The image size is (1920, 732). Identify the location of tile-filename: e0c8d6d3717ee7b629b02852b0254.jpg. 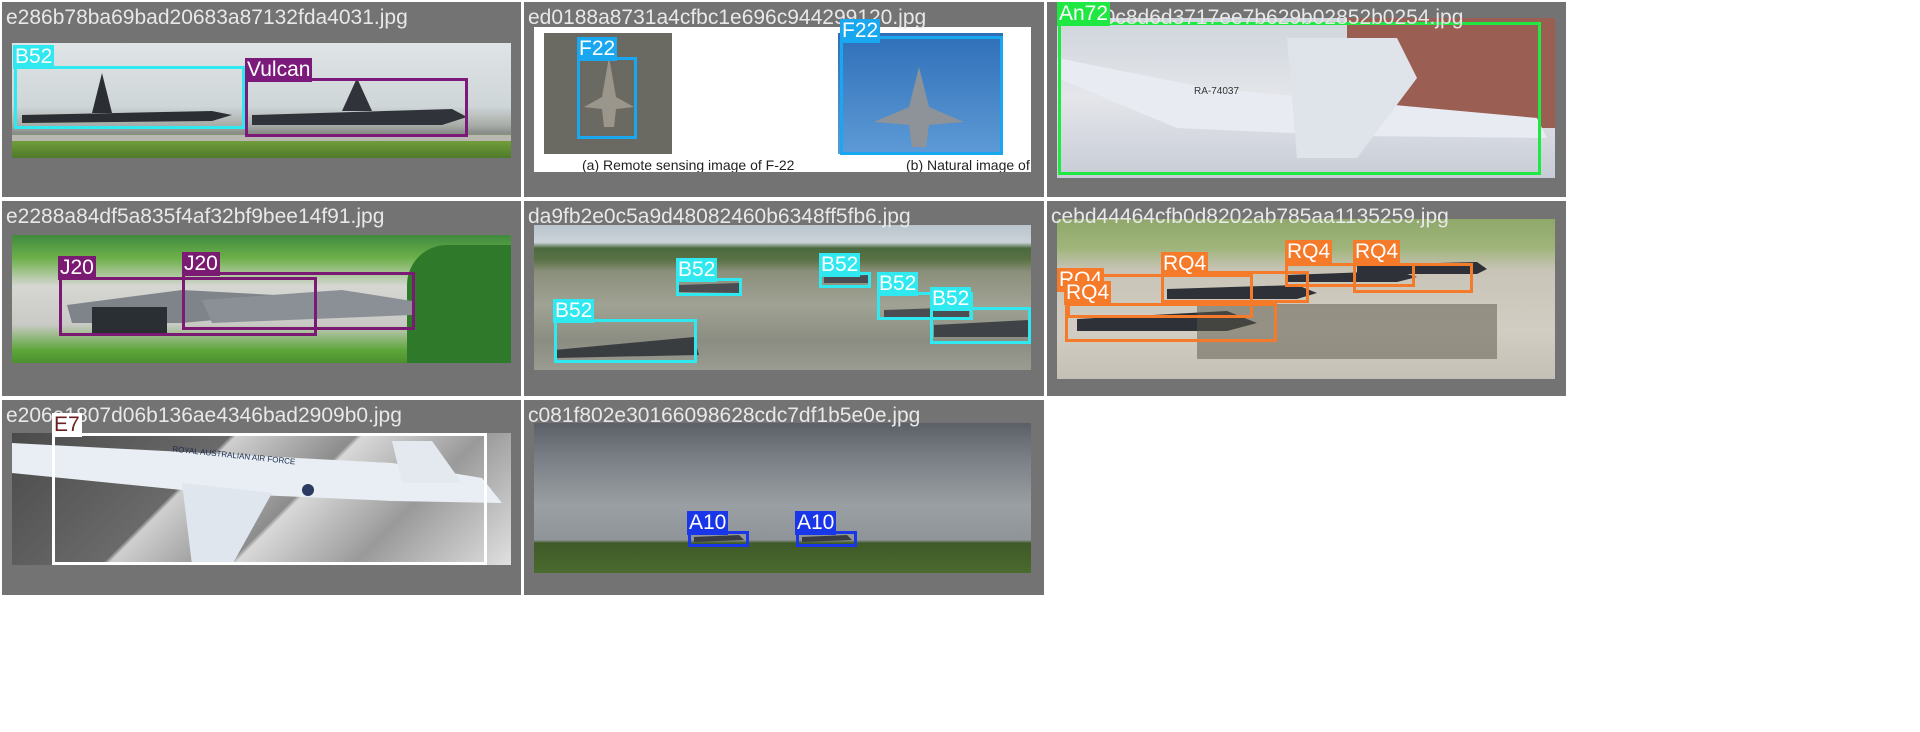
(1278, 17).